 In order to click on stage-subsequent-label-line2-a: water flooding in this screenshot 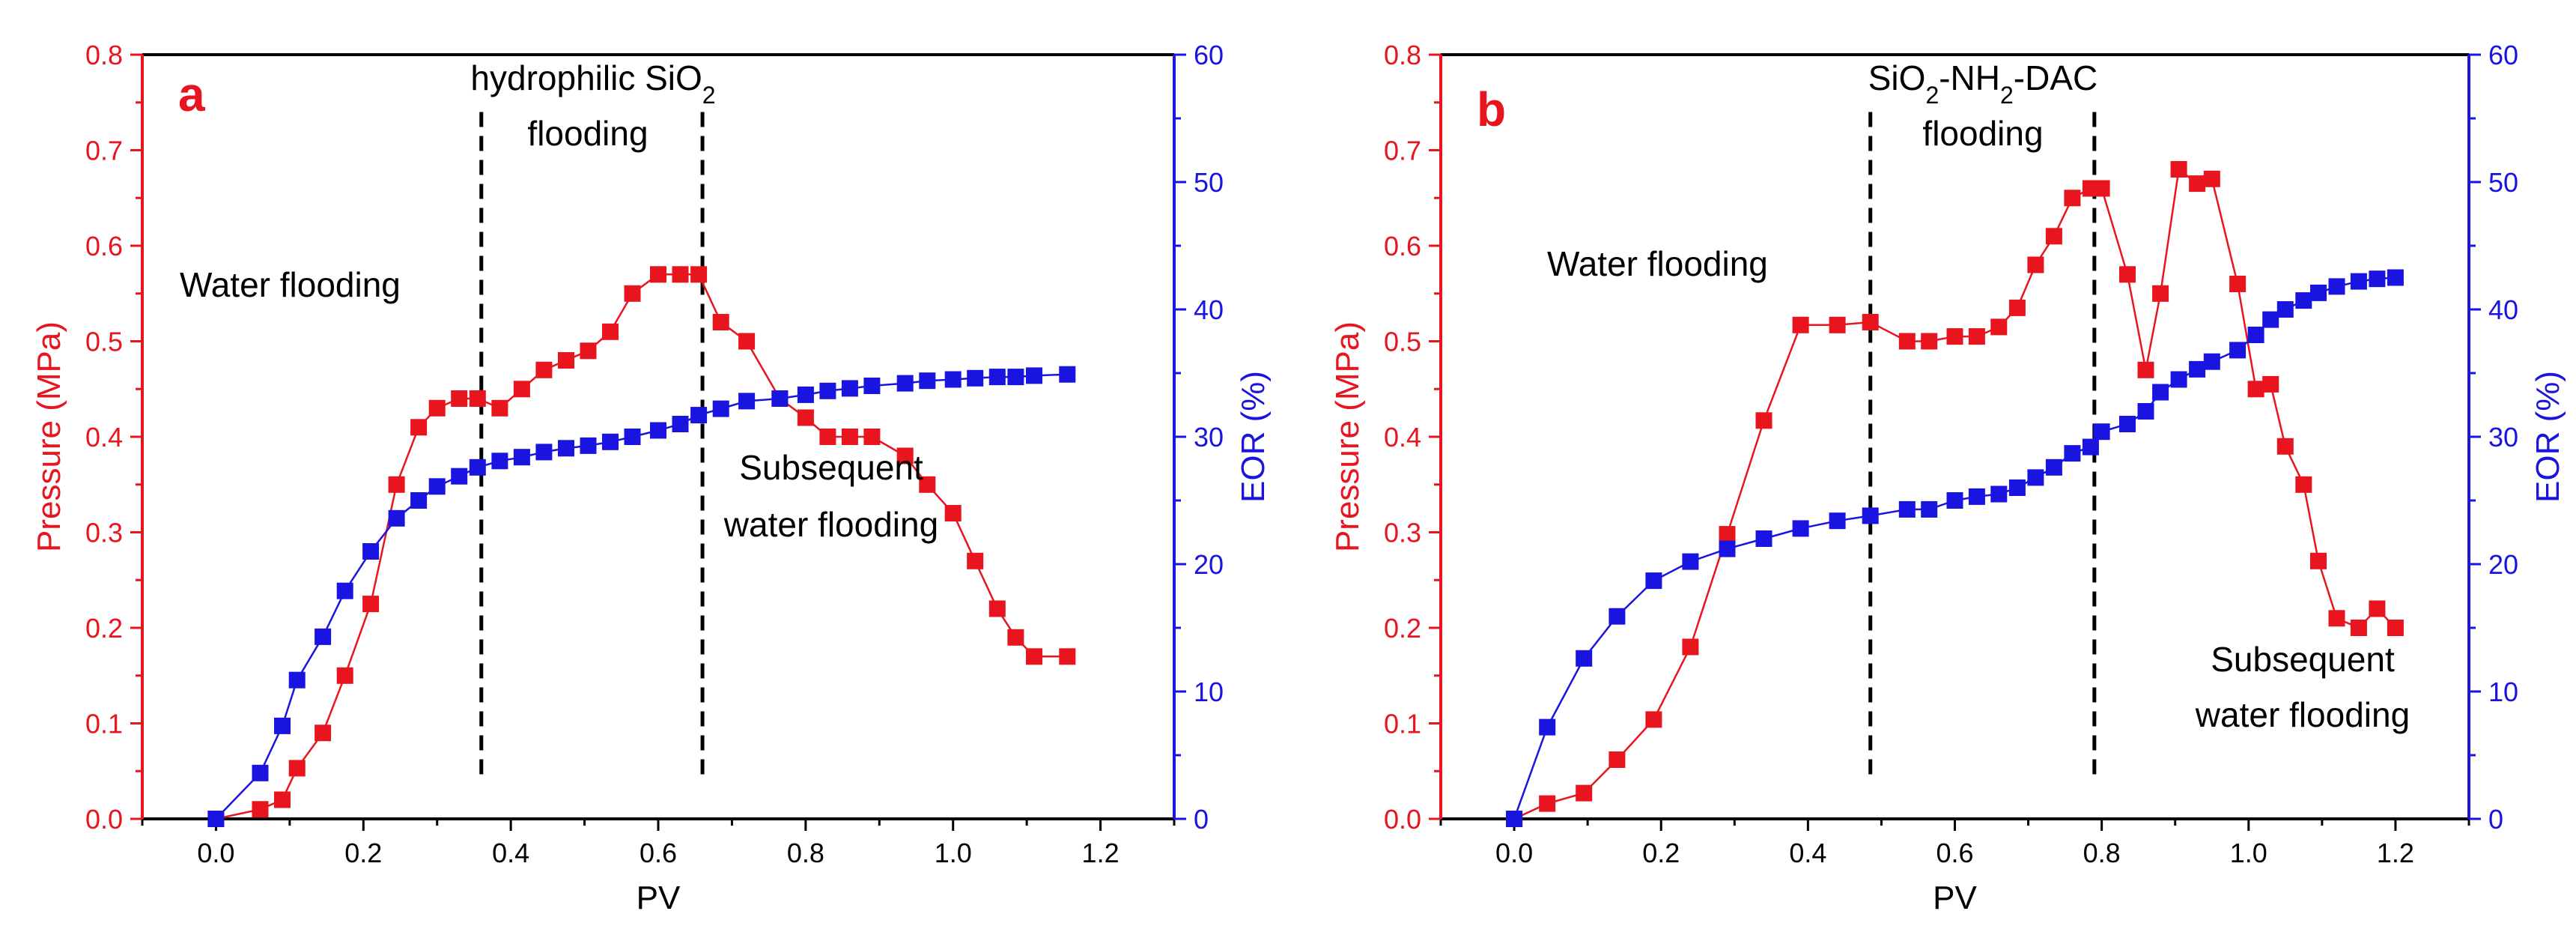, I will do `click(830, 524)`.